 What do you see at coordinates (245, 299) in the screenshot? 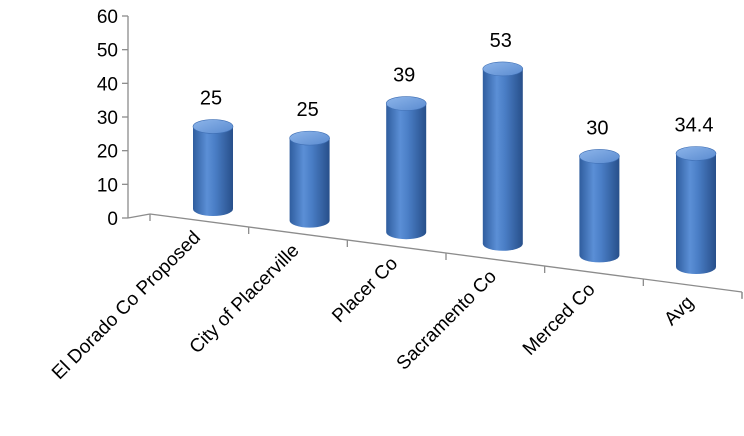
I see `category-label: City of Placerville` at bounding box center [245, 299].